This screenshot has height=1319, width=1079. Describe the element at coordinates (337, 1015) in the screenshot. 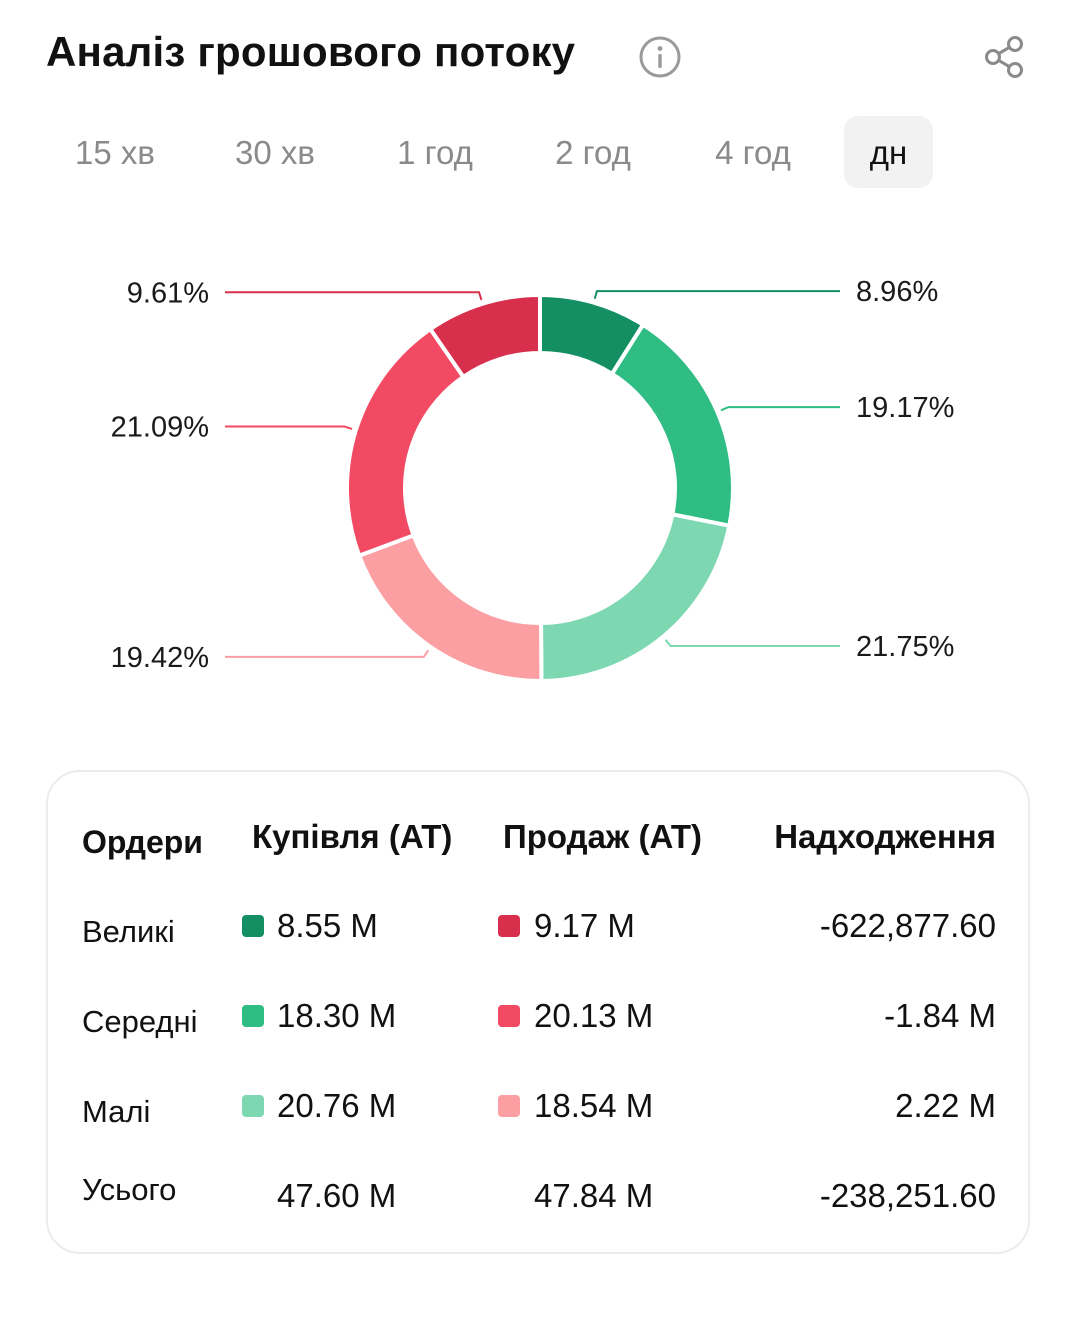

I see `buy-medium-value: 18.30 M` at that location.